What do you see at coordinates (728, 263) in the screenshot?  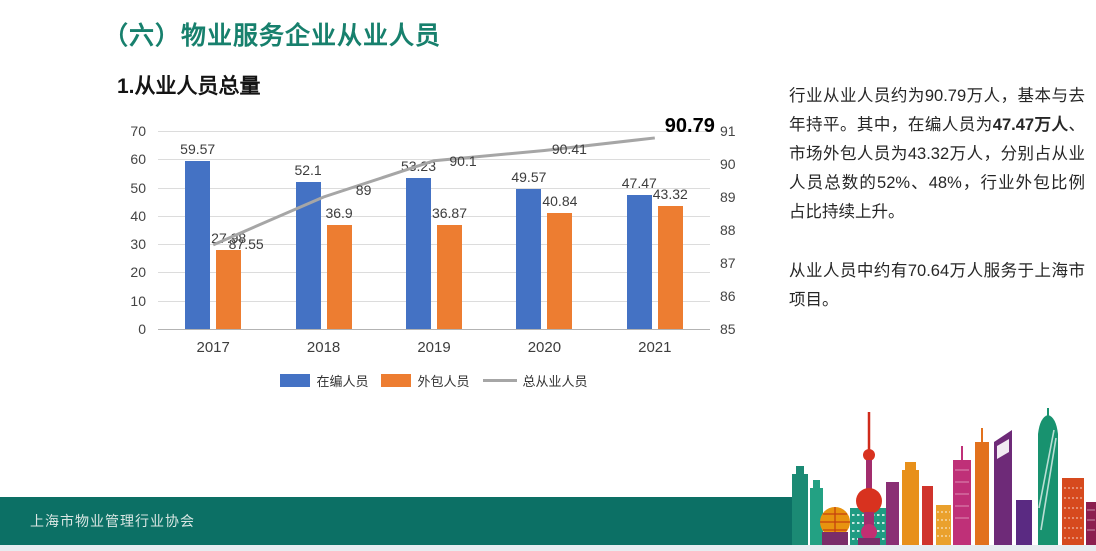 I see `right-axis-tick-label: 87` at bounding box center [728, 263].